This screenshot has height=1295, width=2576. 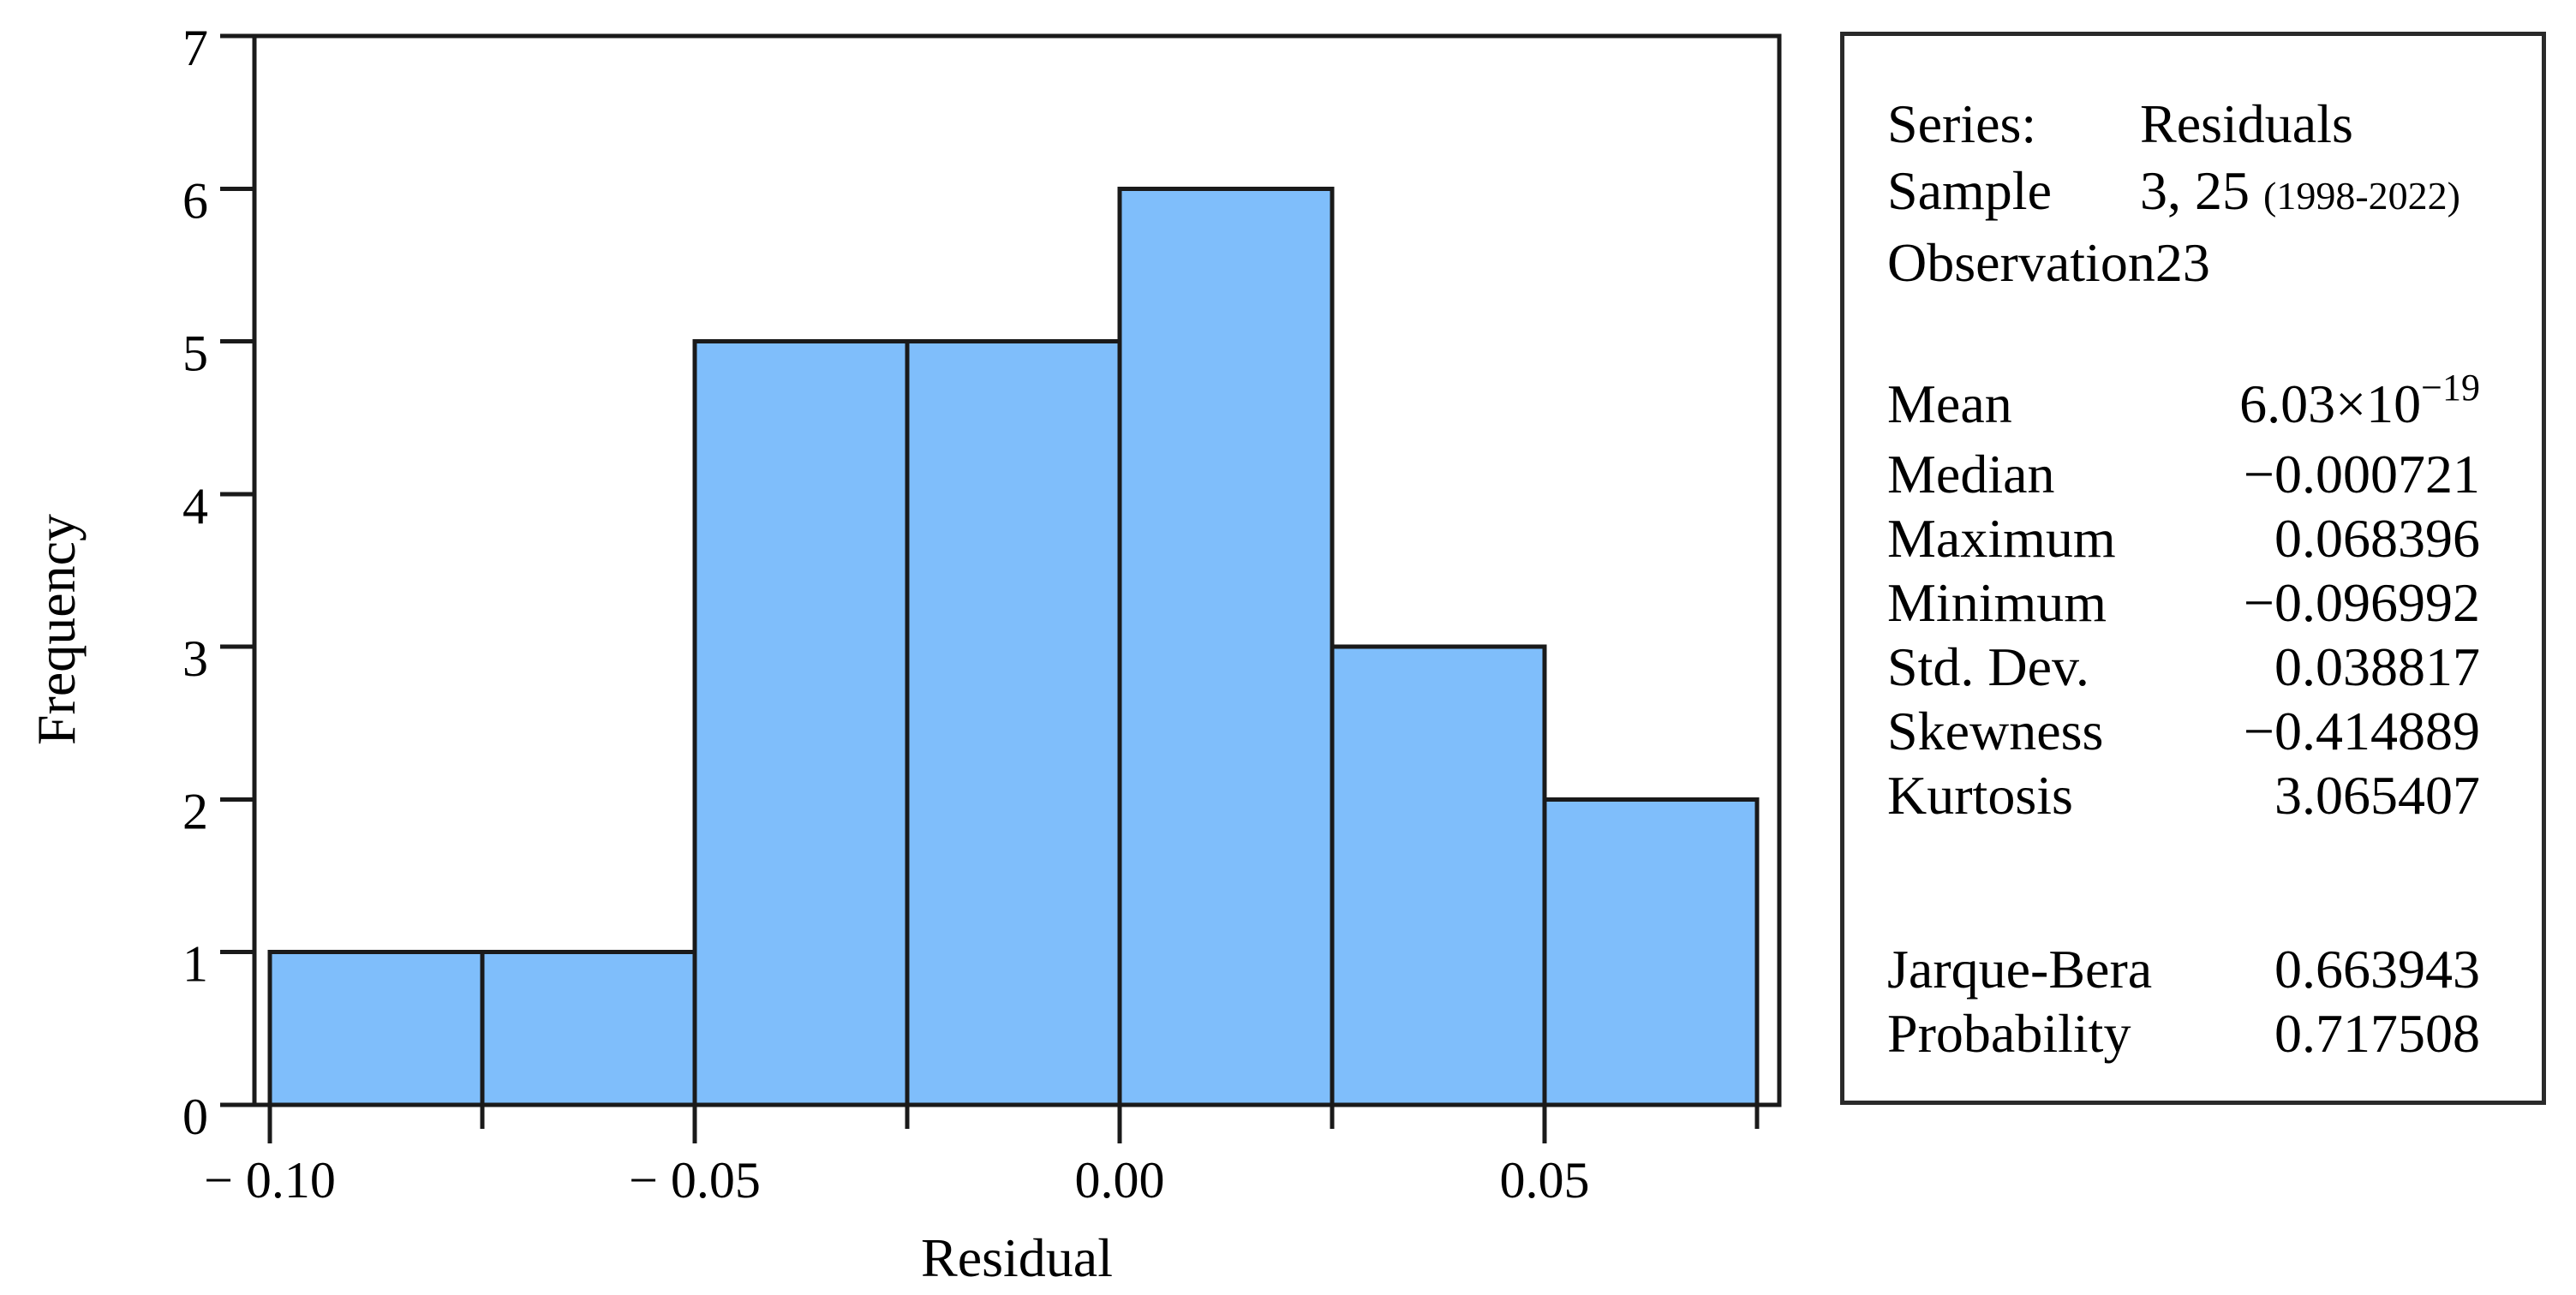 What do you see at coordinates (270, 1180) in the screenshot?
I see `x-tick-label: − 0.10` at bounding box center [270, 1180].